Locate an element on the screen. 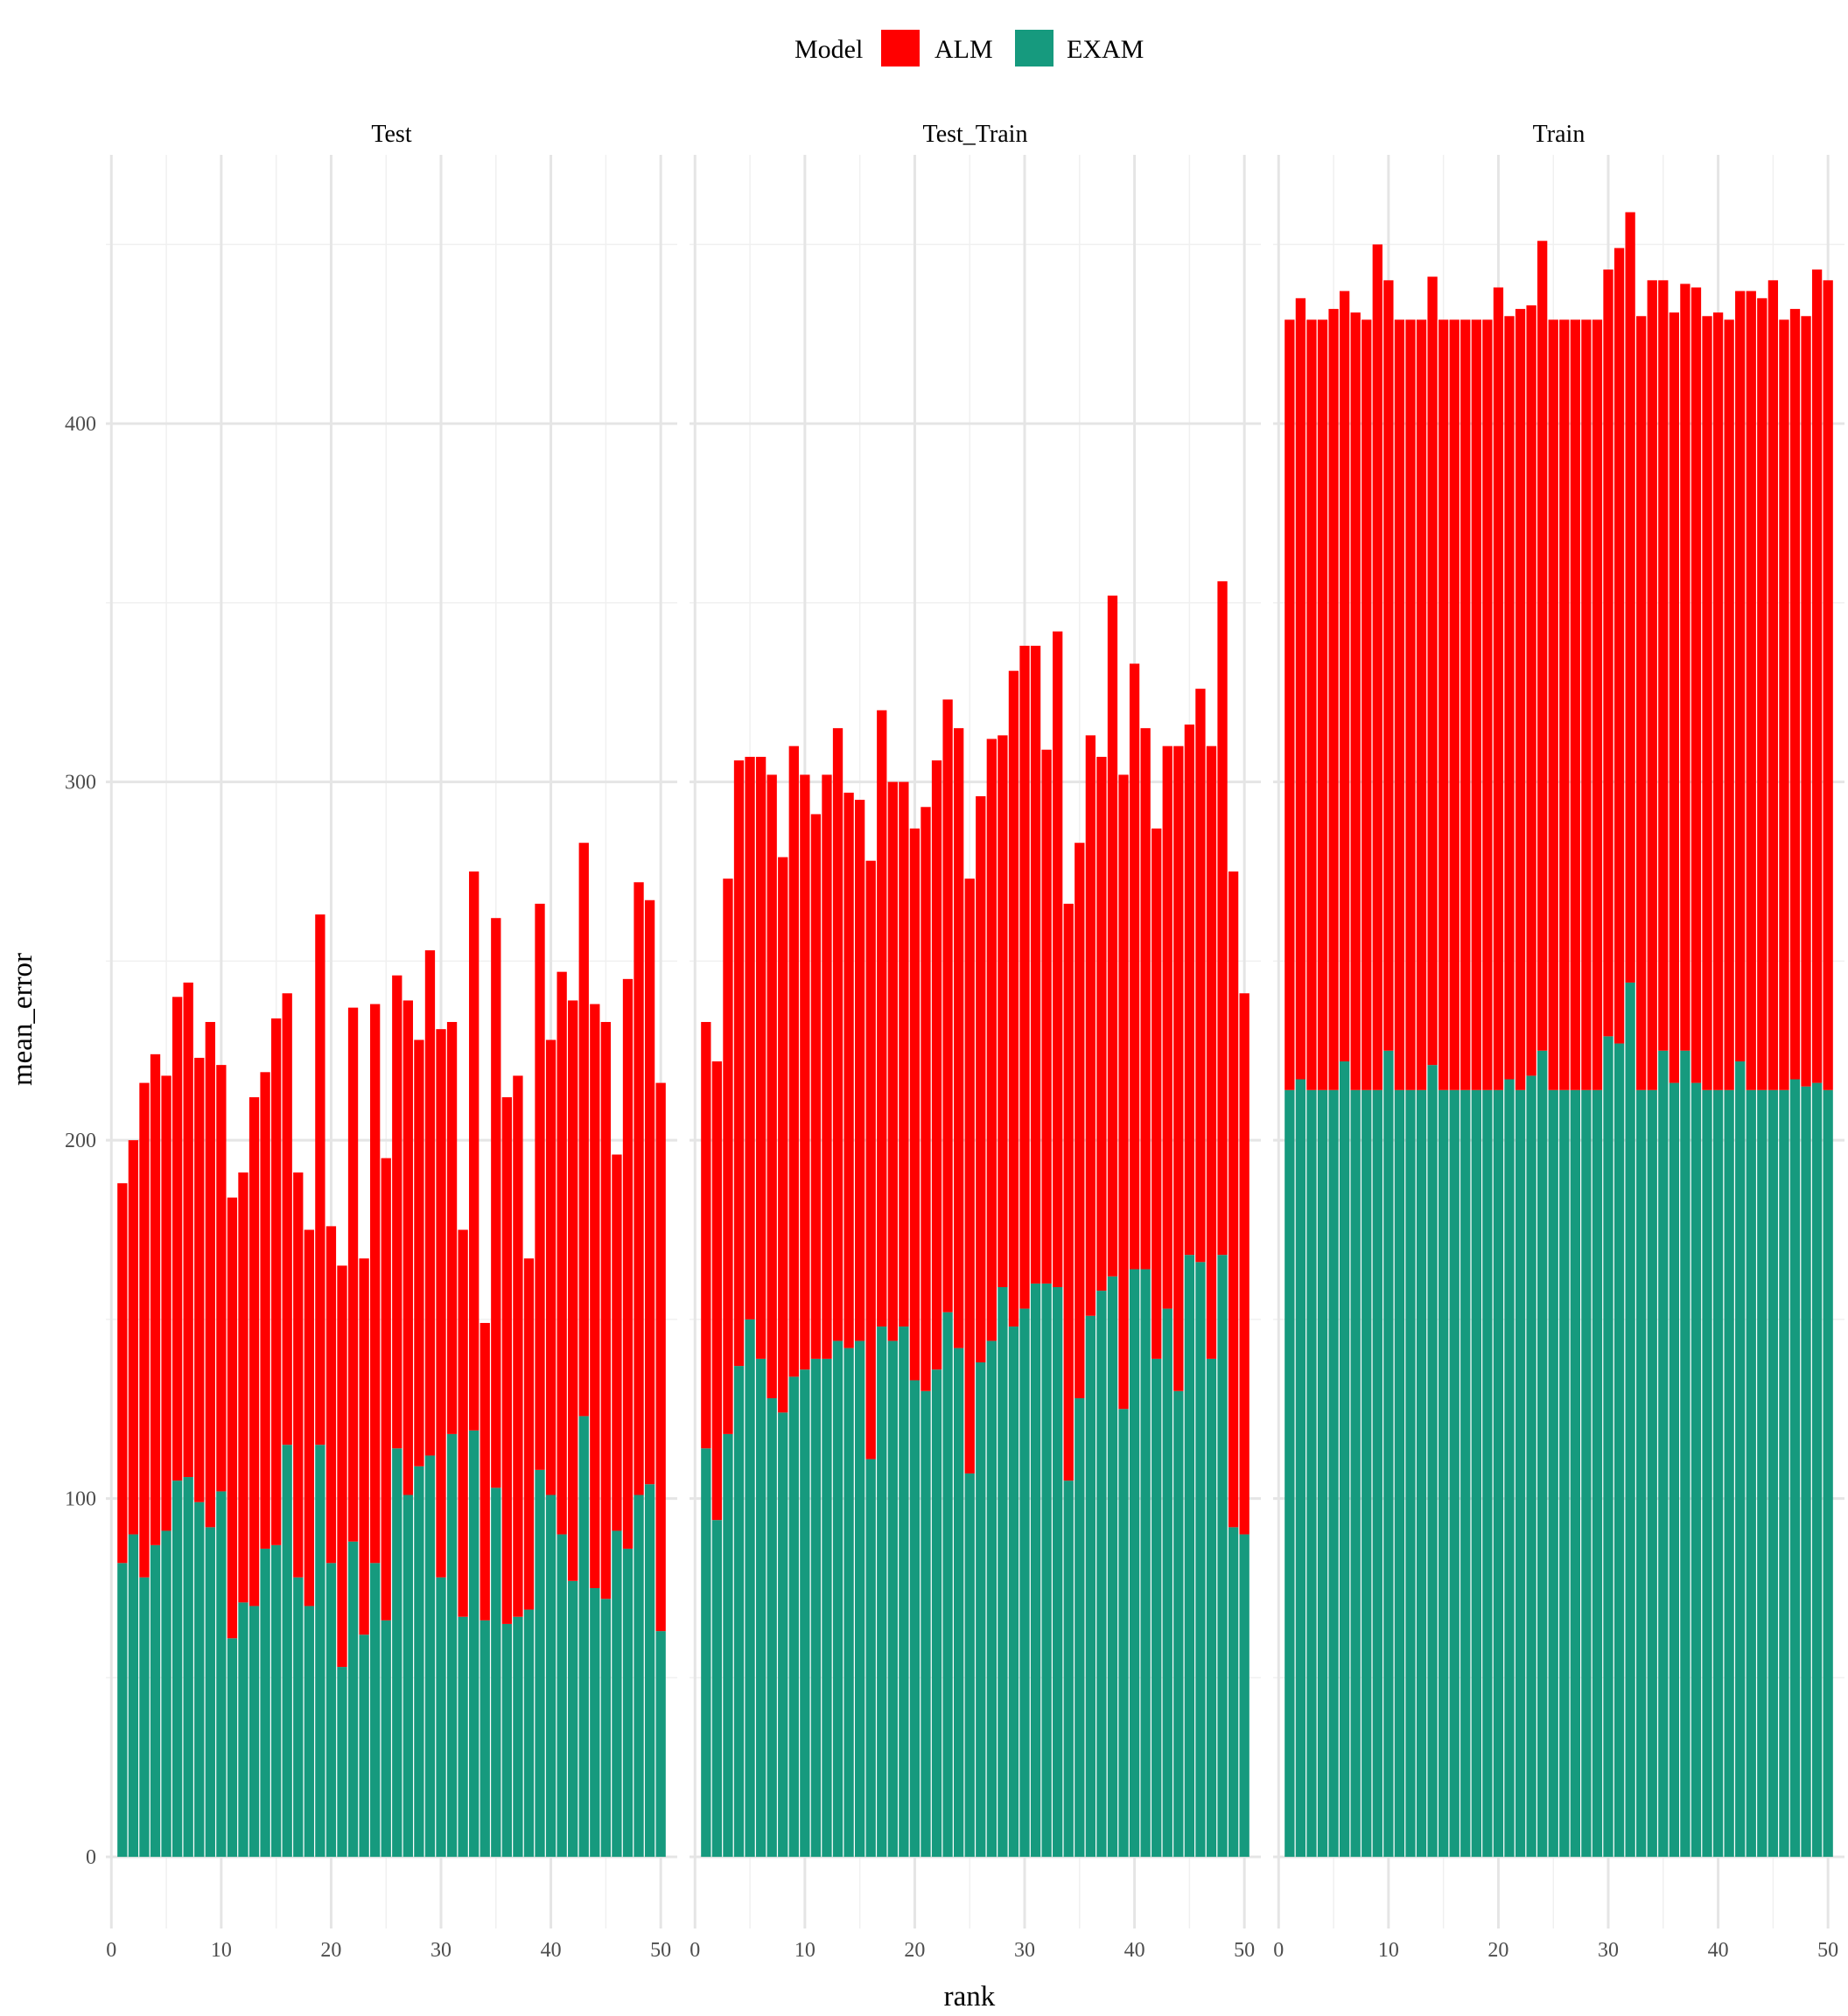 The width and height of the screenshot is (1848, 2016). y-axis-title: mean_error is located at coordinates (22, 1019).